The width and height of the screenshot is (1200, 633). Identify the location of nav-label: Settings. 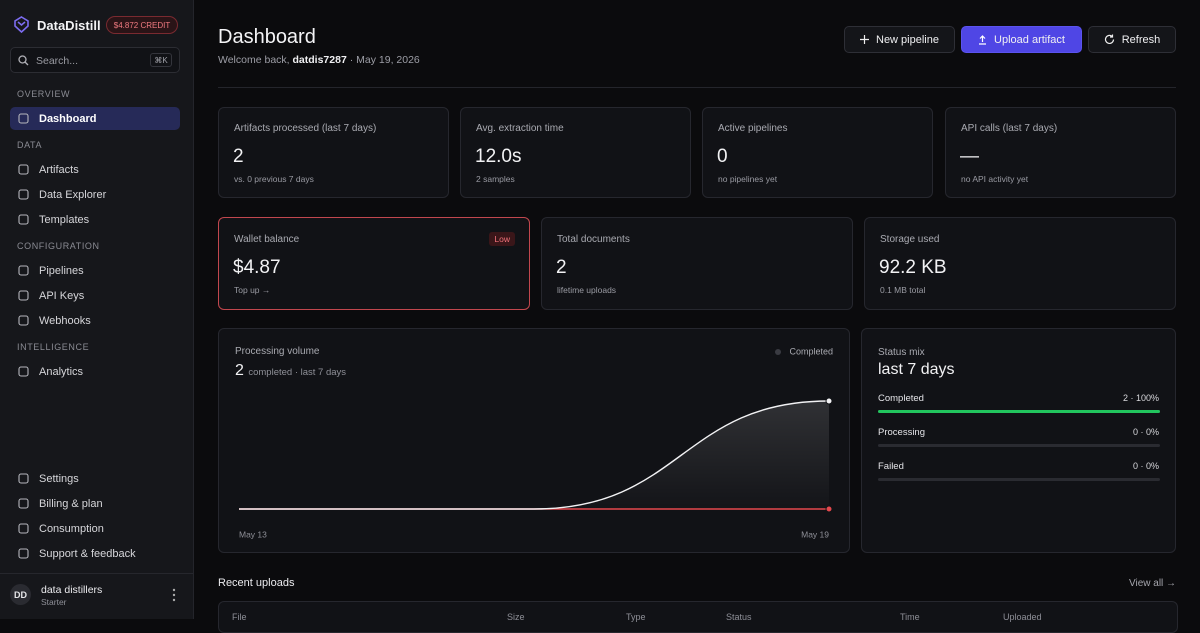
(59, 478).